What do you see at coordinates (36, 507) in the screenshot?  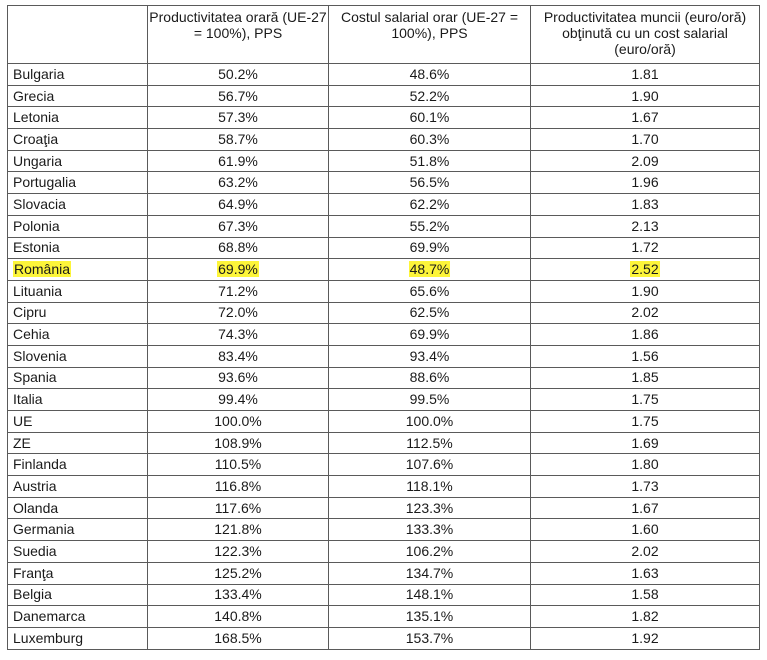 I see `cell-country-text: Olanda` at bounding box center [36, 507].